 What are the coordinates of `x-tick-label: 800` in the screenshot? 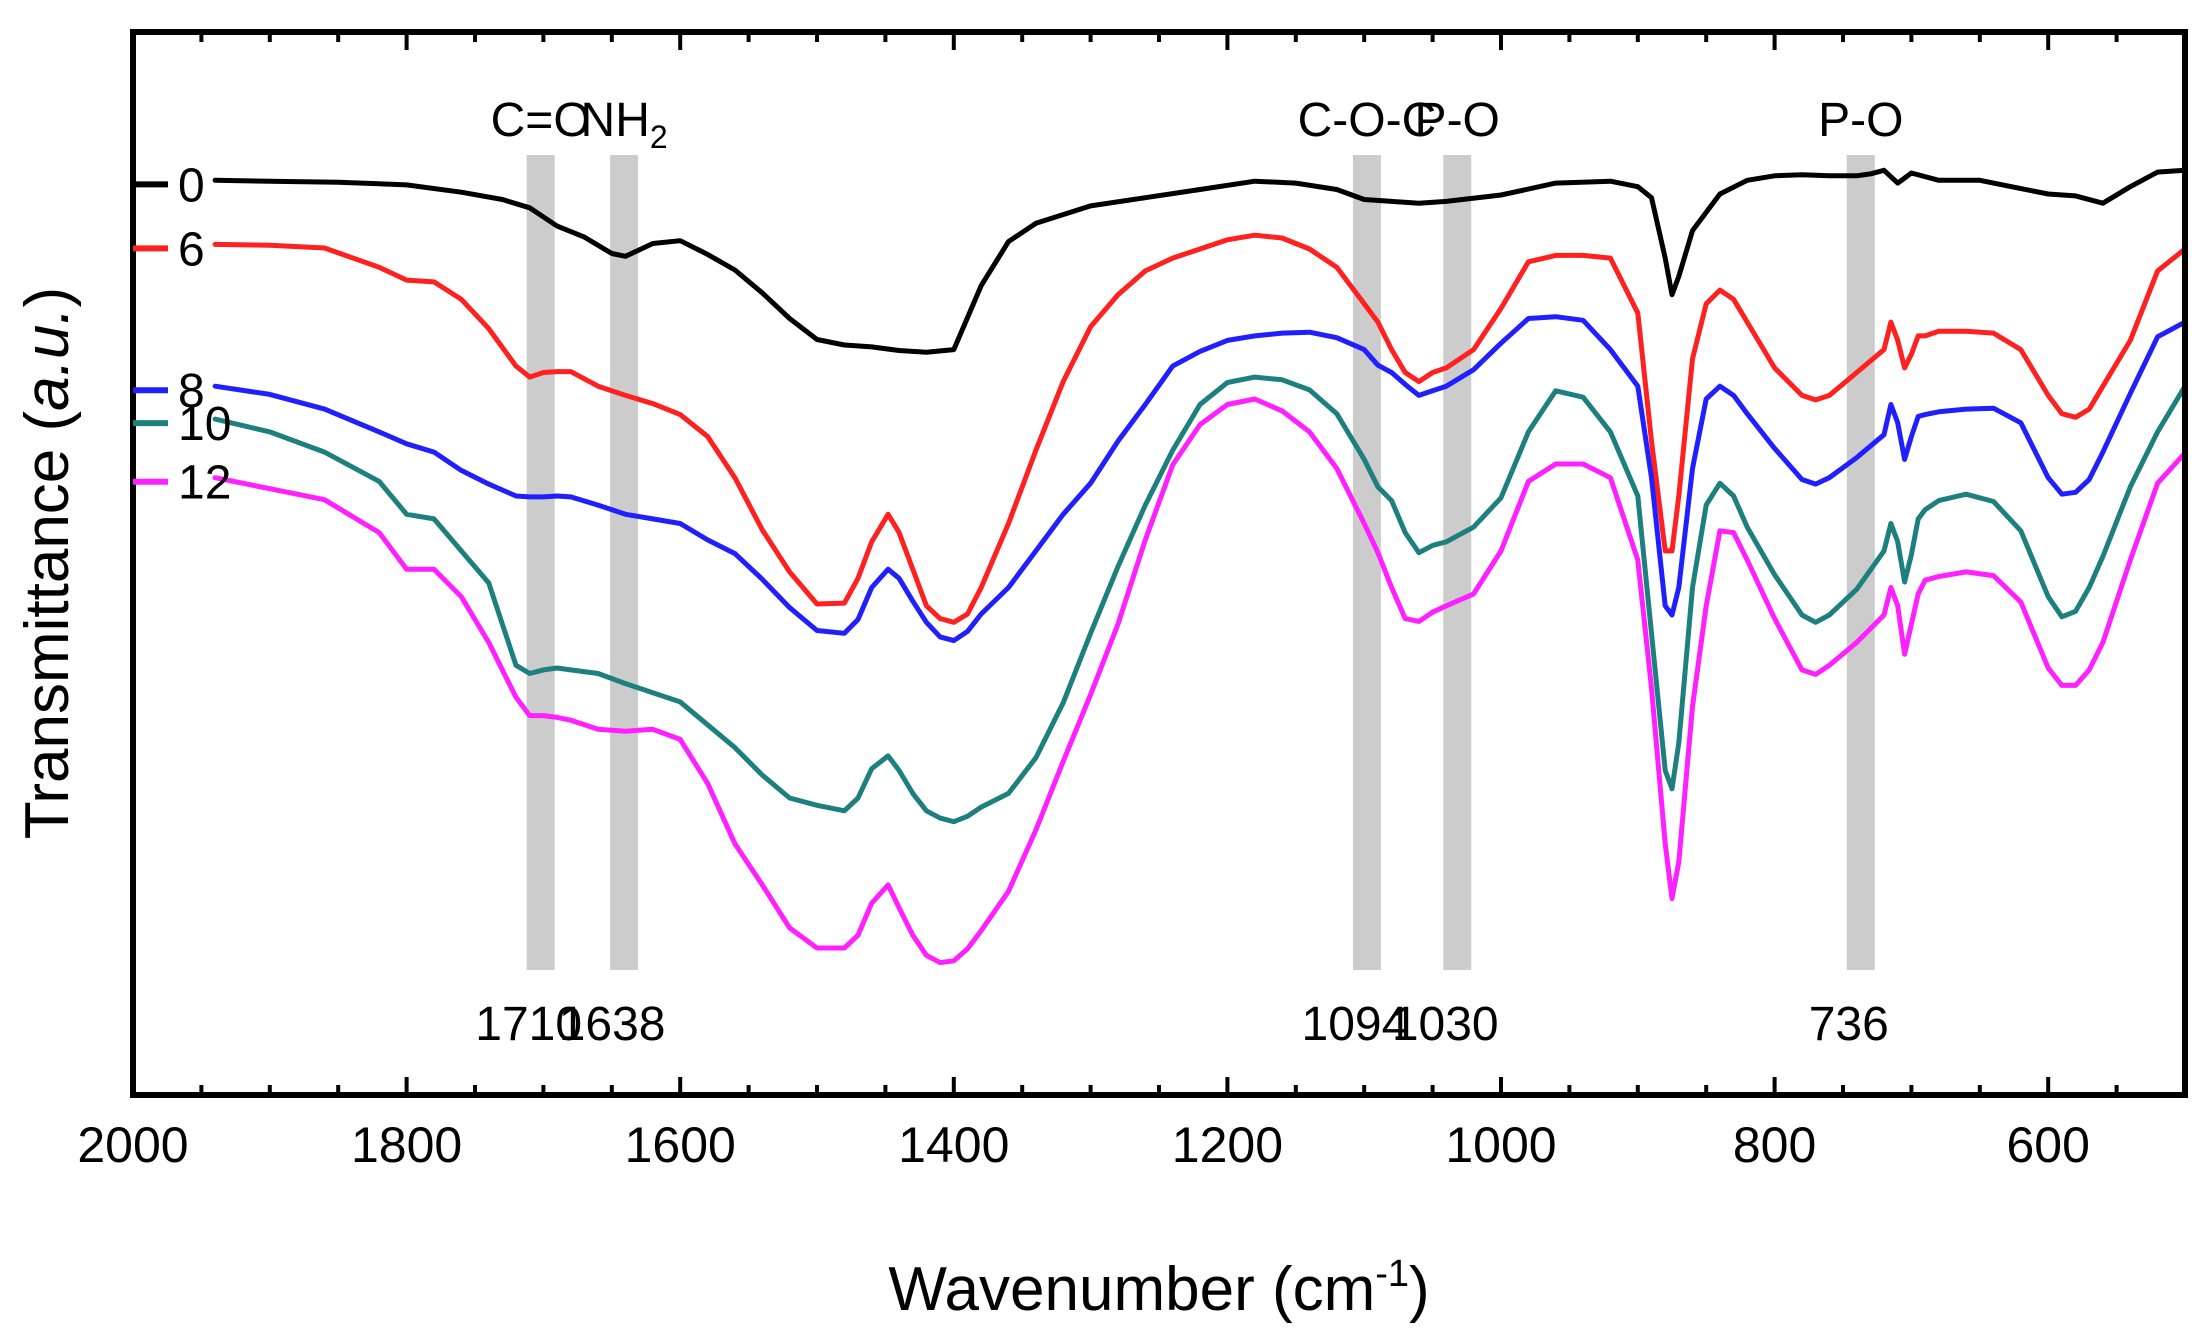 It's located at (1774, 1145).